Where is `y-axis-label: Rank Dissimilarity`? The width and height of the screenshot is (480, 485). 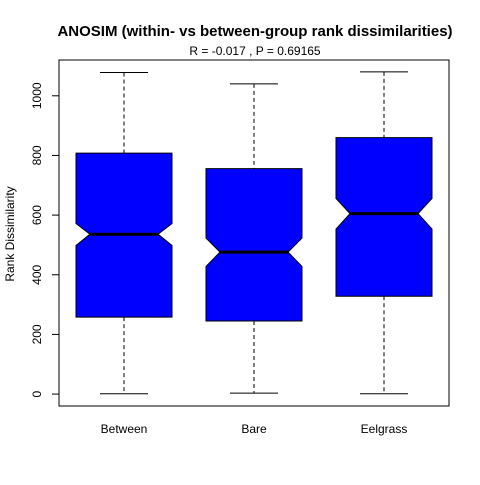
y-axis-label: Rank Dissimilarity is located at coordinates (10, 233).